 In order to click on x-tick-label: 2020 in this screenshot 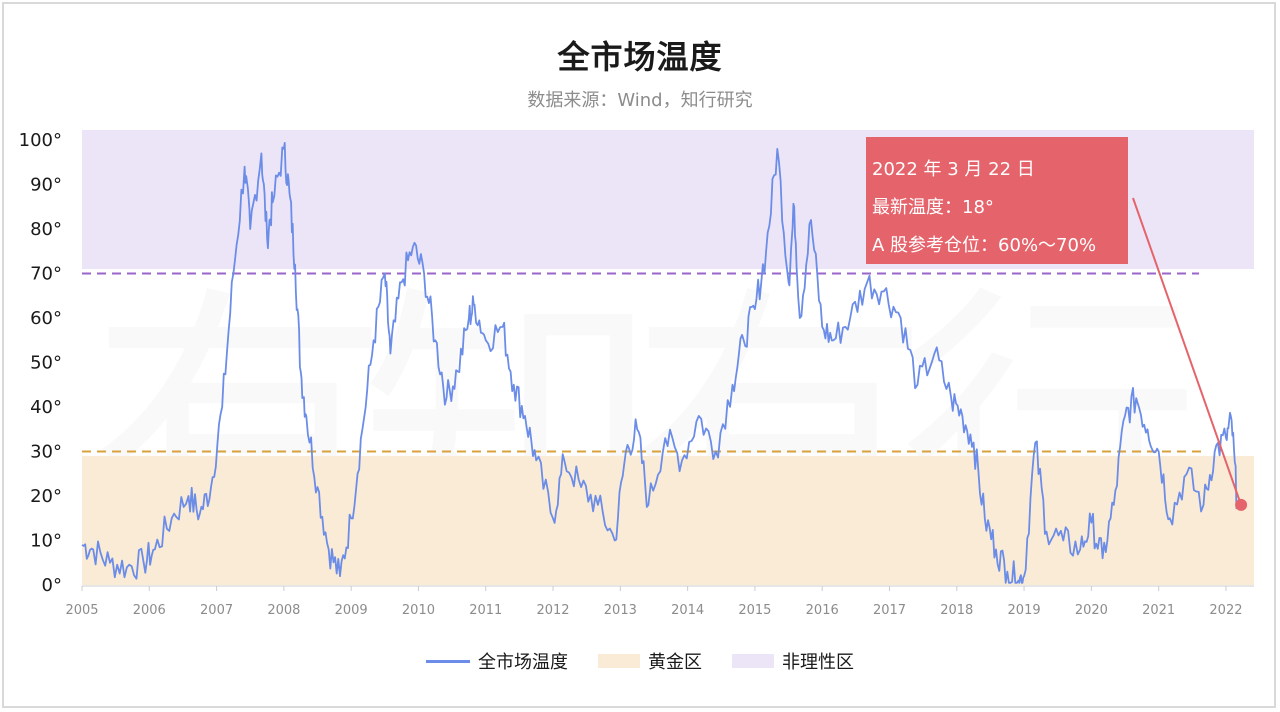, I will do `click(1091, 610)`.